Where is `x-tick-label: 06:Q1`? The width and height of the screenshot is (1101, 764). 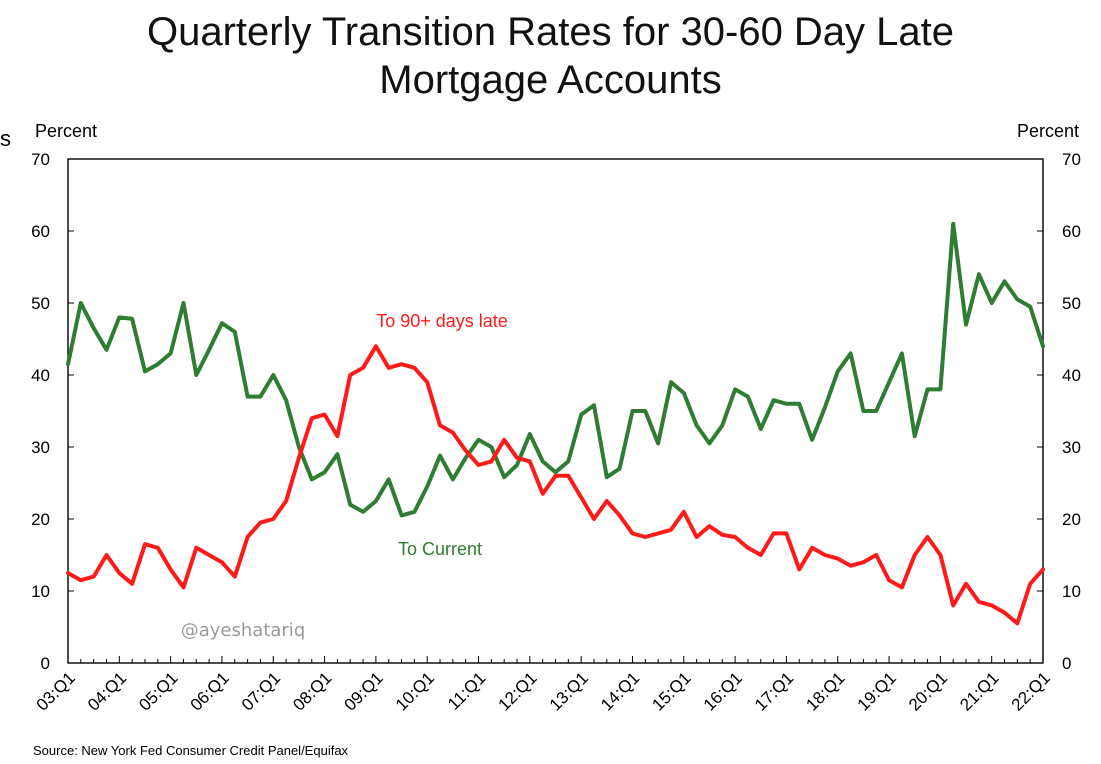 x-tick-label: 06:Q1 is located at coordinates (210, 691).